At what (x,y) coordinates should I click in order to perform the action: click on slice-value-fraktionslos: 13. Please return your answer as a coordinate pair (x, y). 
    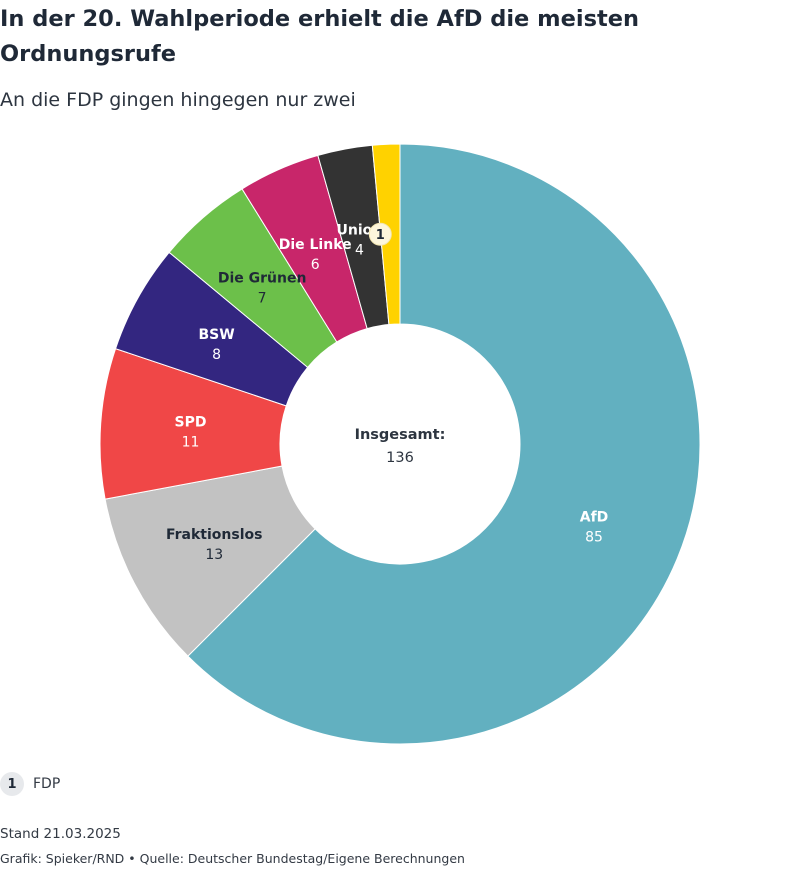
    Looking at the image, I should click on (214, 555).